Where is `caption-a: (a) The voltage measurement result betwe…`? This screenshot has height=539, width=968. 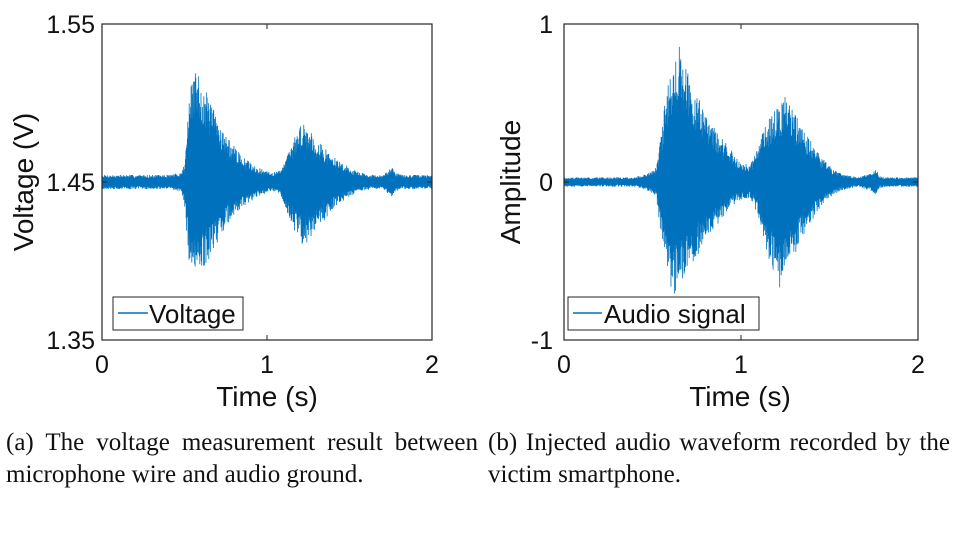
caption-a: (a) The voltage measurement result betwe… is located at coordinates (242, 458).